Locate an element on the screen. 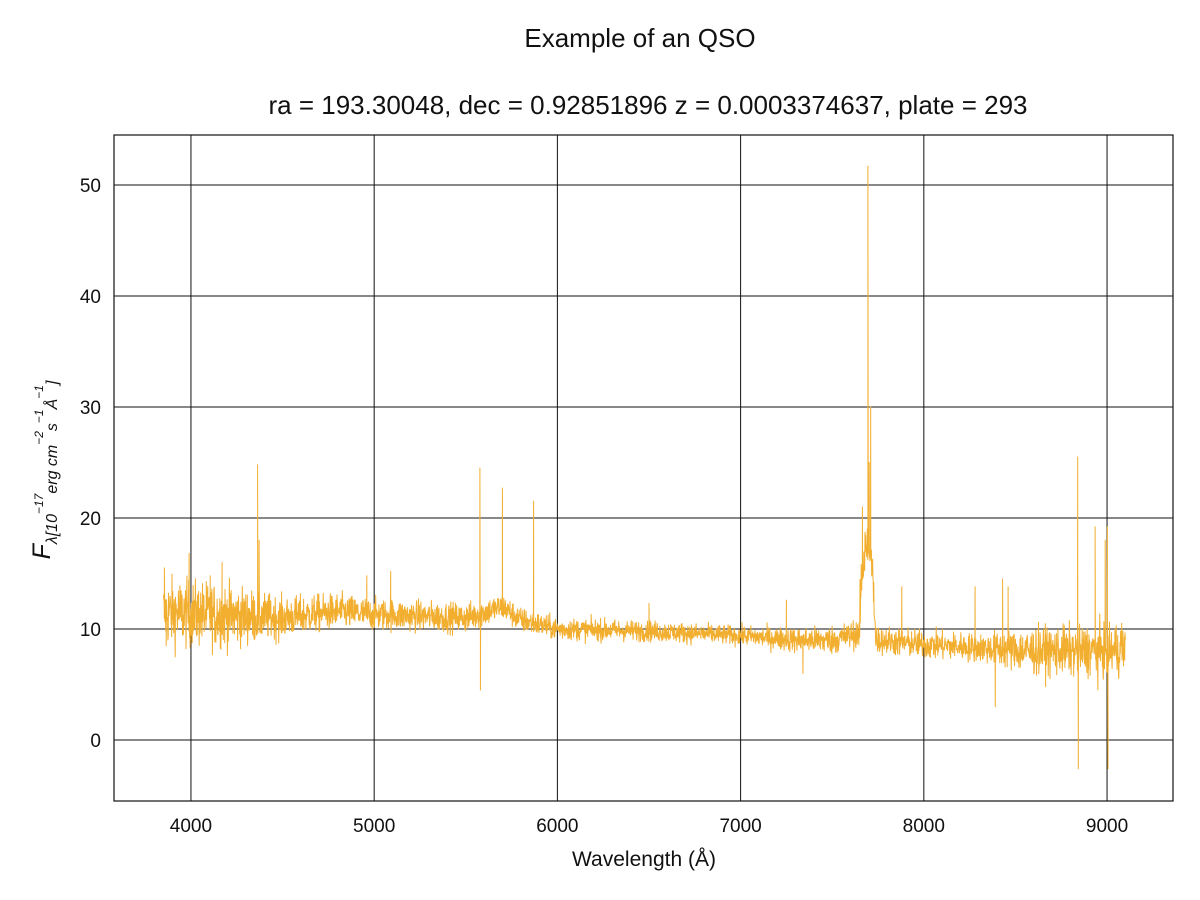  y-axis-label: Fλ[10−17erg cm−2s−1Å−1] is located at coordinates (44, 469).